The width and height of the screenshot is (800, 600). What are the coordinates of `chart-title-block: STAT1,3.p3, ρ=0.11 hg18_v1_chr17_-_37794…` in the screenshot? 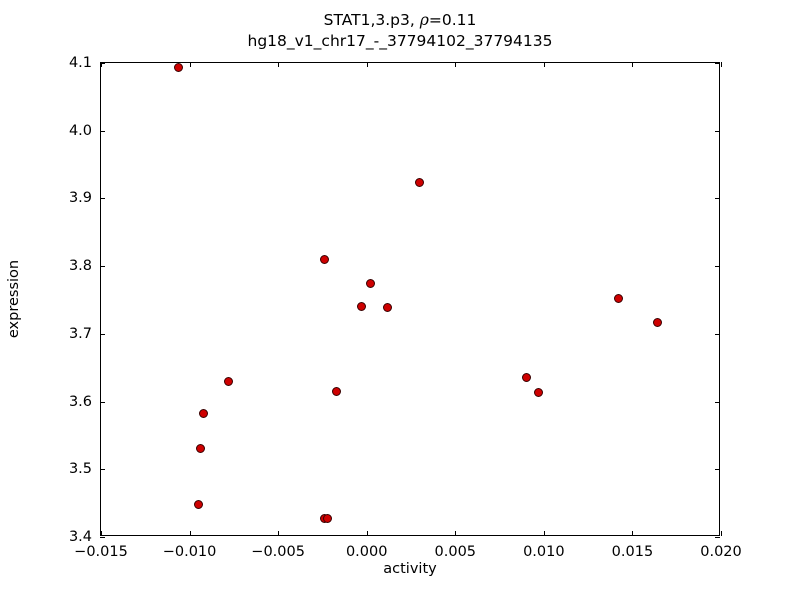 It's located at (400, 31).